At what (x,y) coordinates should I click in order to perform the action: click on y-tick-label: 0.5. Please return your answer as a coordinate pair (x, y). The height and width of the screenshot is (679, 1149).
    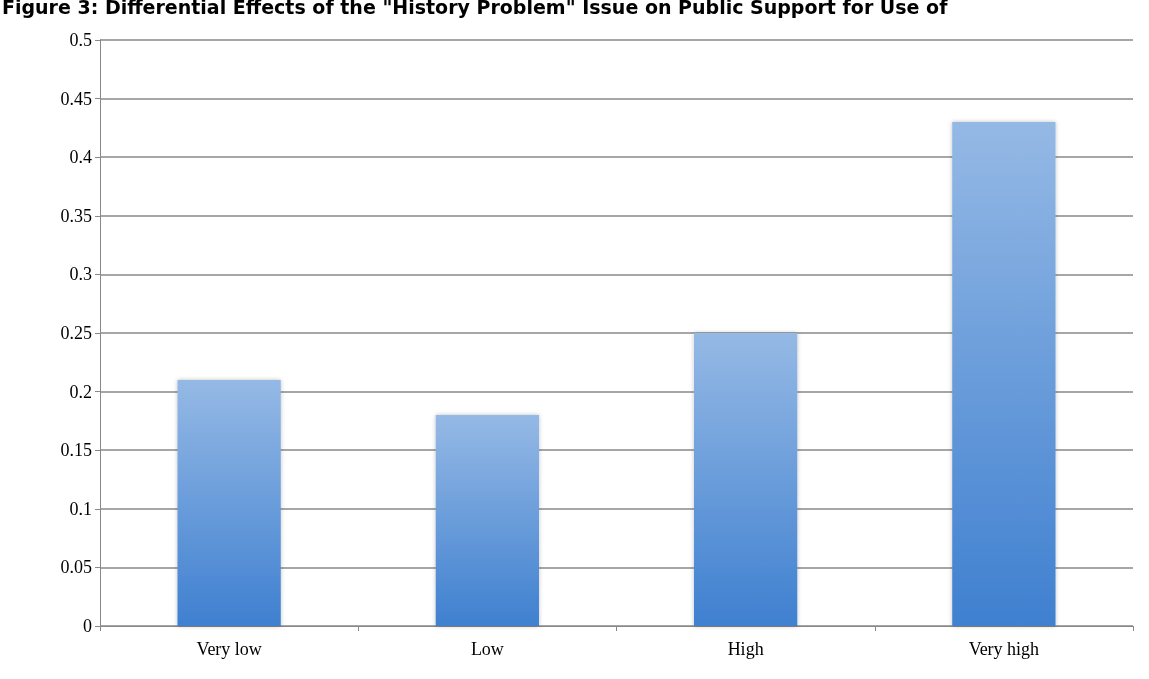
    Looking at the image, I should click on (80, 40).